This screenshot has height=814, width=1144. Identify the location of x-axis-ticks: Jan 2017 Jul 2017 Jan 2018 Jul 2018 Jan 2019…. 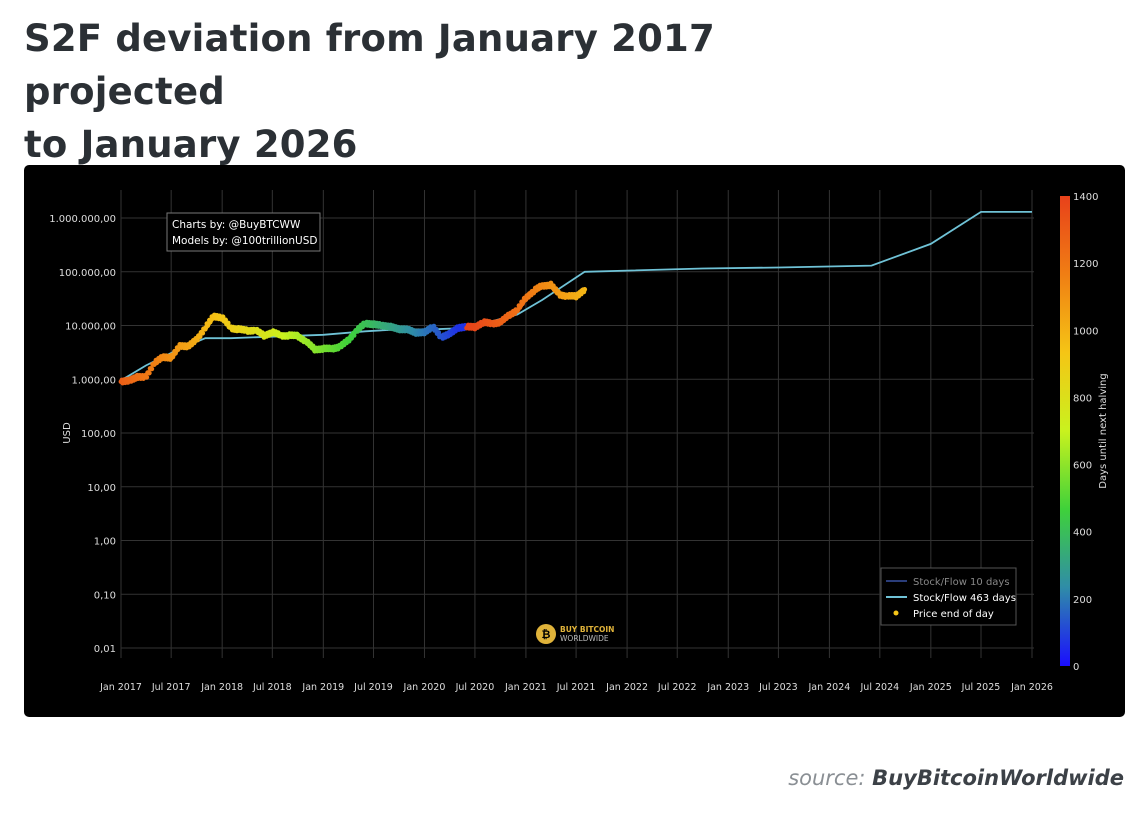
(576, 687).